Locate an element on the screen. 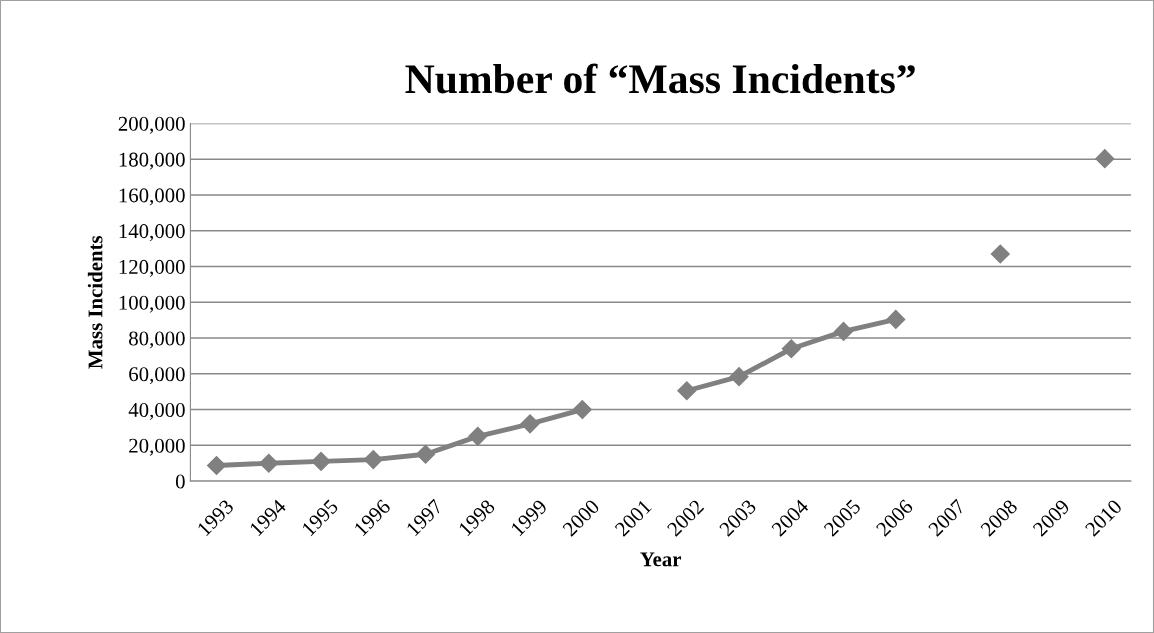 Image resolution: width=1154 pixels, height=633 pixels. y-tick-label: 160,000 is located at coordinates (152, 197).